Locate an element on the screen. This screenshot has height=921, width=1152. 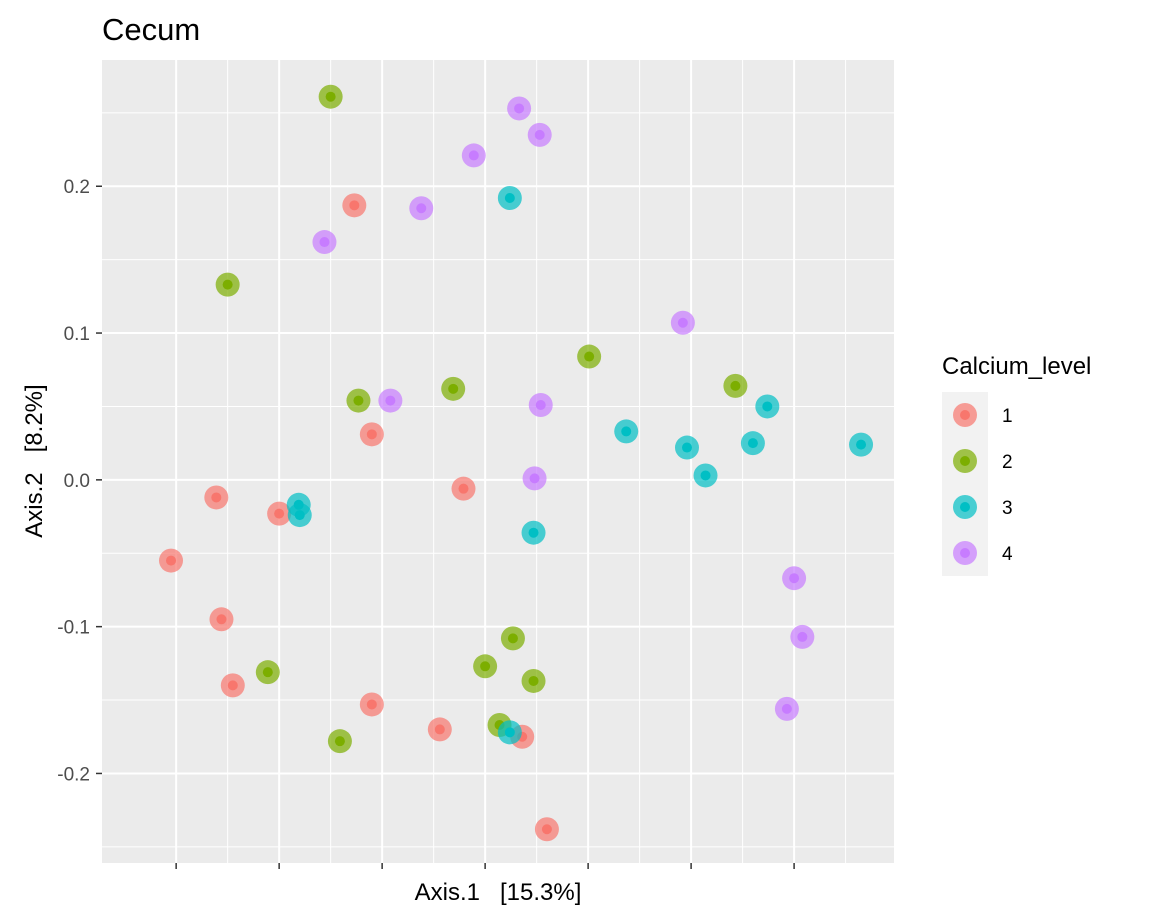
legend-label: 1 is located at coordinates (1007, 416).